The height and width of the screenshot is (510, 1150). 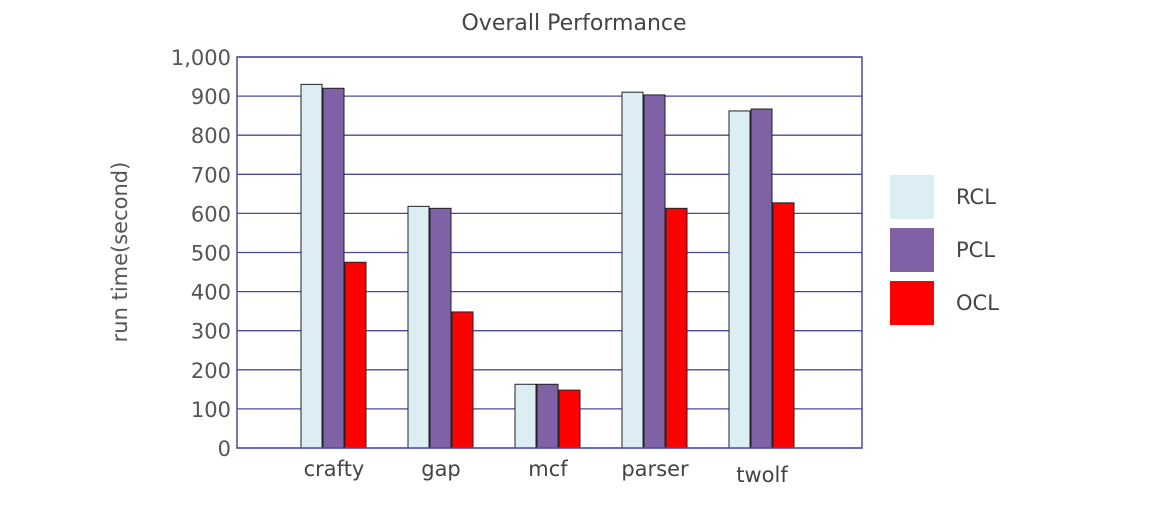 I want to click on chart-title: Overall Performance, so click(x=573, y=23).